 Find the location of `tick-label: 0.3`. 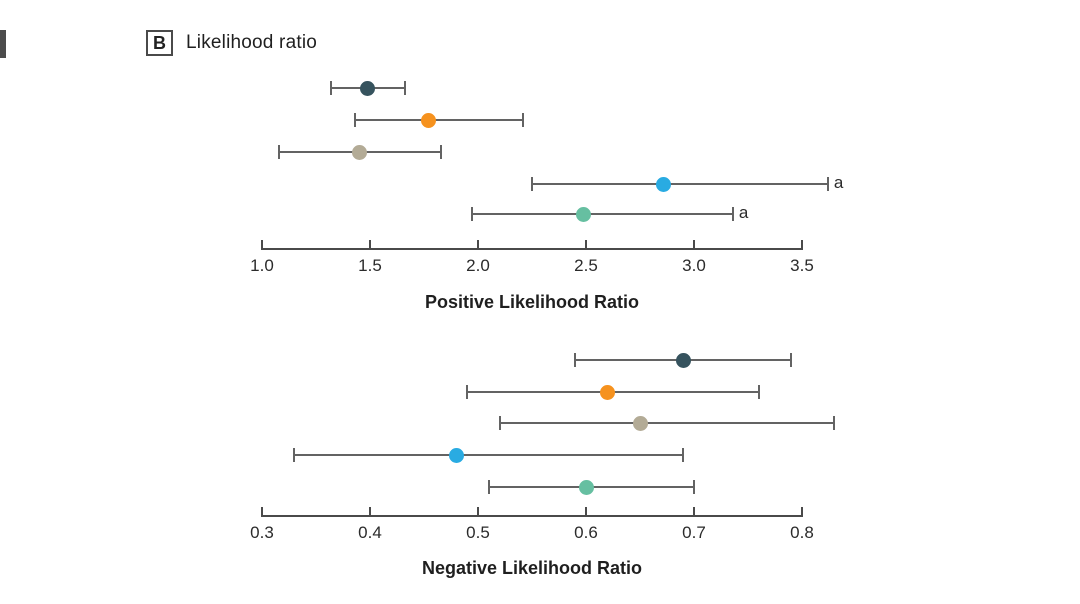

tick-label: 0.3 is located at coordinates (262, 532).